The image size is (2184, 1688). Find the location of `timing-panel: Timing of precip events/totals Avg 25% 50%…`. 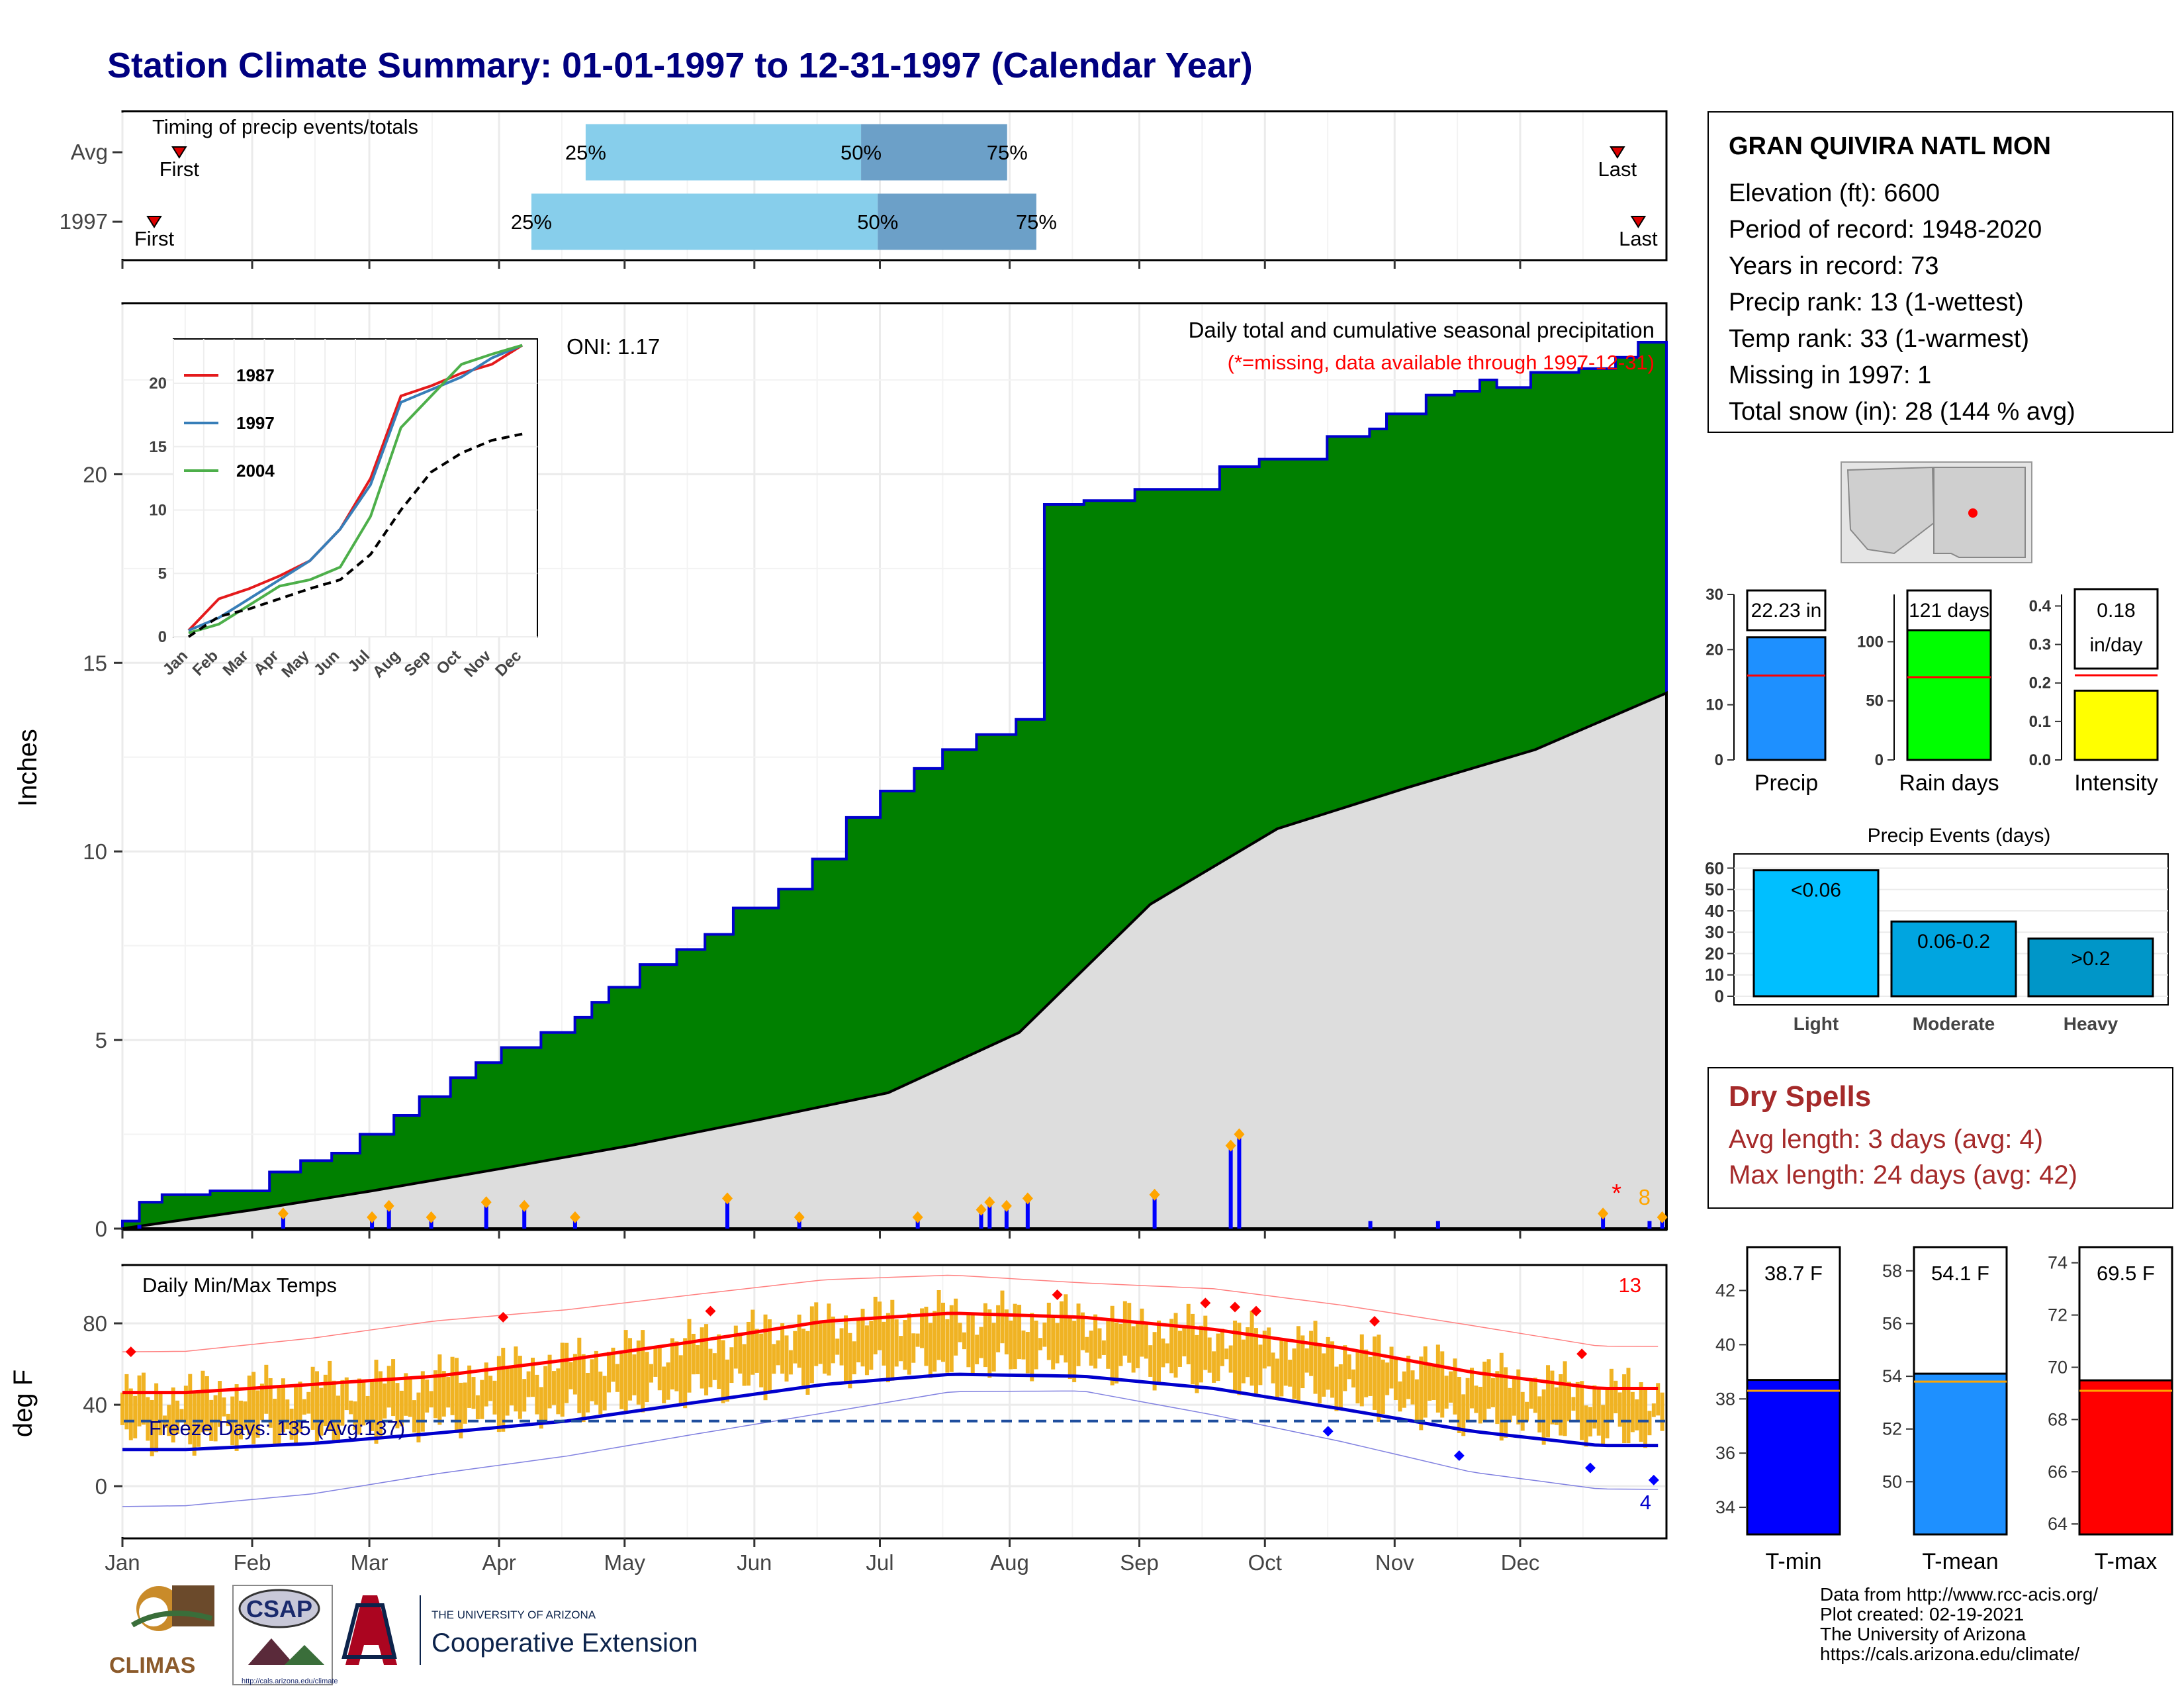

timing-panel: Timing of precip events/totals Avg 25% 50%… is located at coordinates (864, 185).